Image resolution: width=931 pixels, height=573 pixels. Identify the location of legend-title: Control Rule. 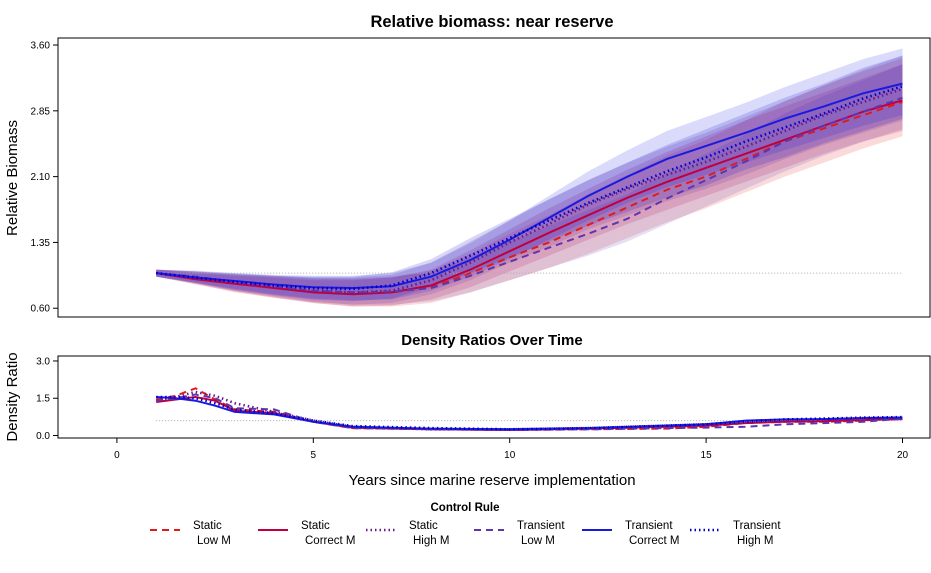
(465, 508).